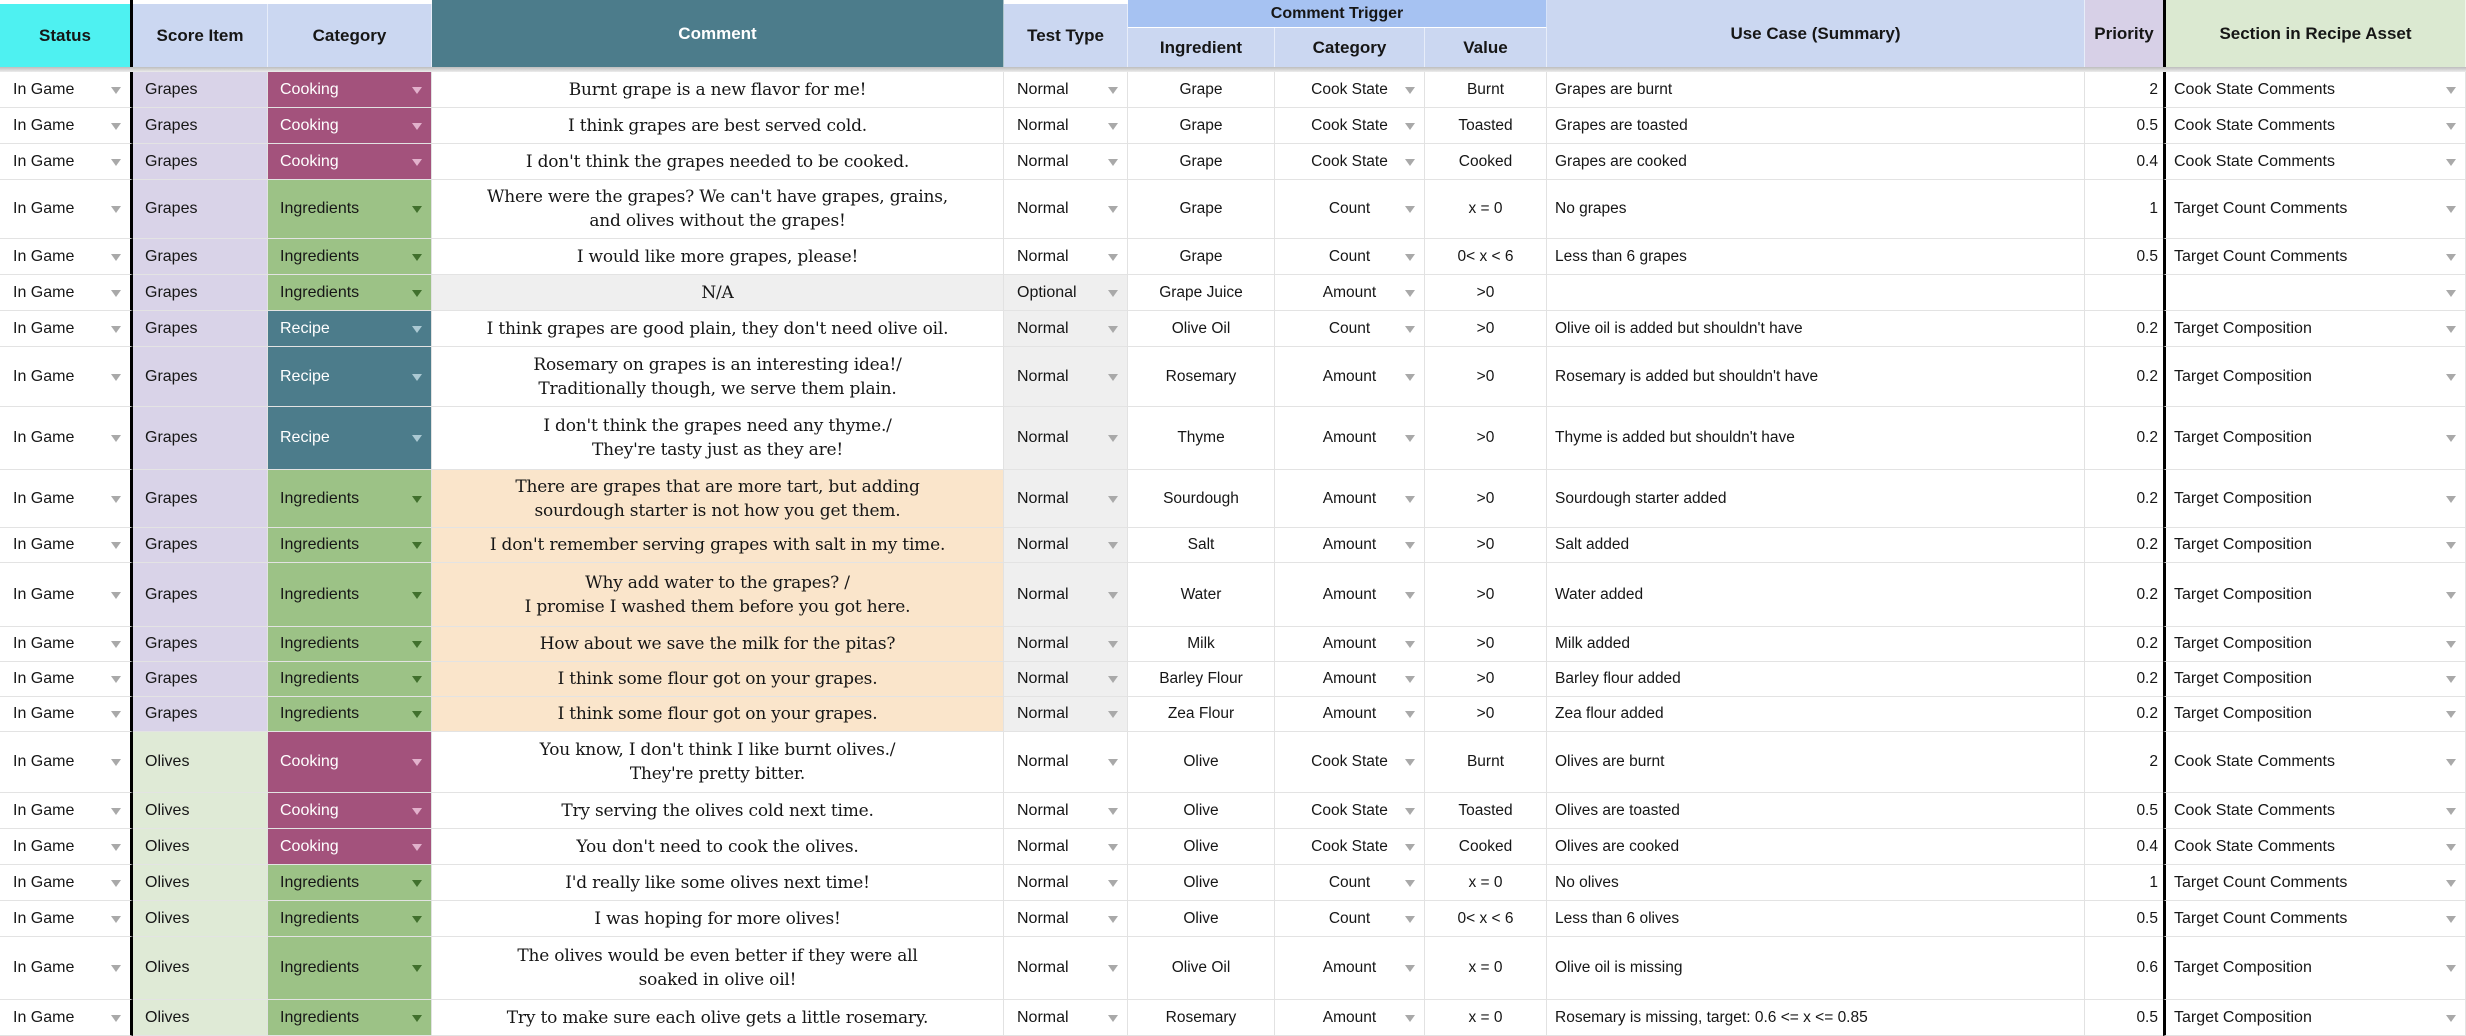  I want to click on category-cell: Ingredients, so click(350, 968).